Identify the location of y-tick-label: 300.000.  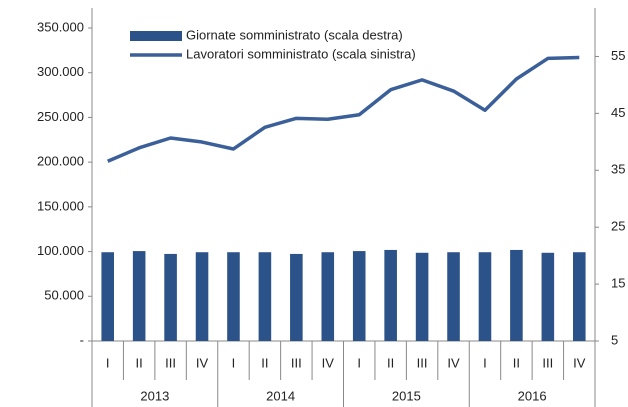
(60, 71).